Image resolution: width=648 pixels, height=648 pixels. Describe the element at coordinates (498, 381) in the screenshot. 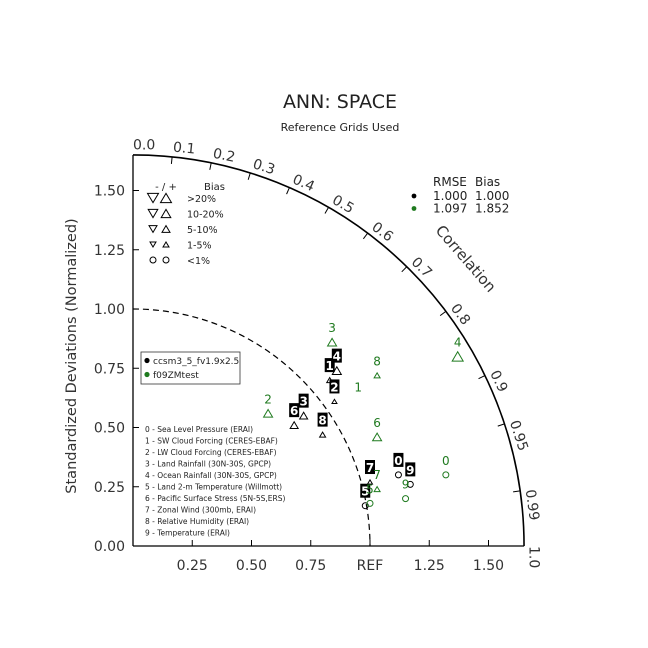

I see `correlation-tick-label: 0.9` at that location.